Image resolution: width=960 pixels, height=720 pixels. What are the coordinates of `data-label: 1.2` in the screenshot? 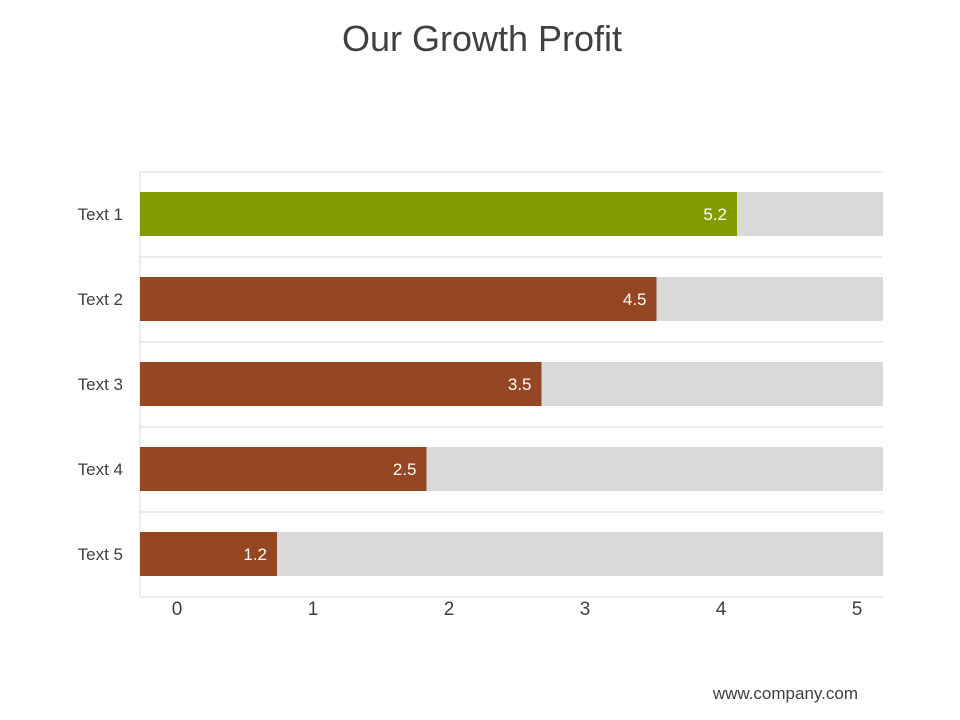 It's located at (255, 554).